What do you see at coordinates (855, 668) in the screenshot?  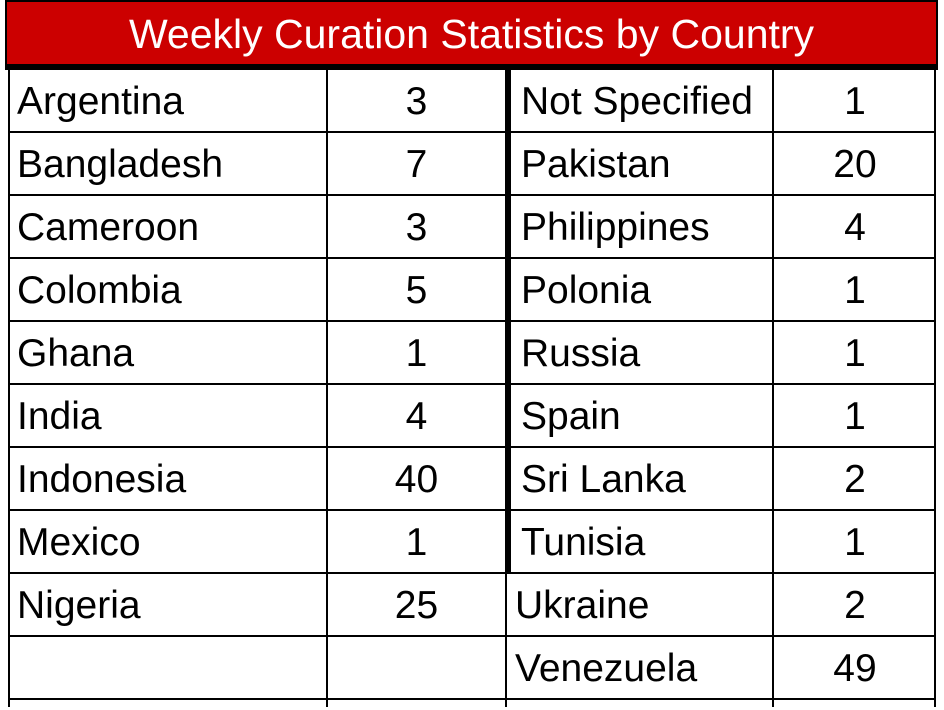 I see `right-count-cell: 49` at bounding box center [855, 668].